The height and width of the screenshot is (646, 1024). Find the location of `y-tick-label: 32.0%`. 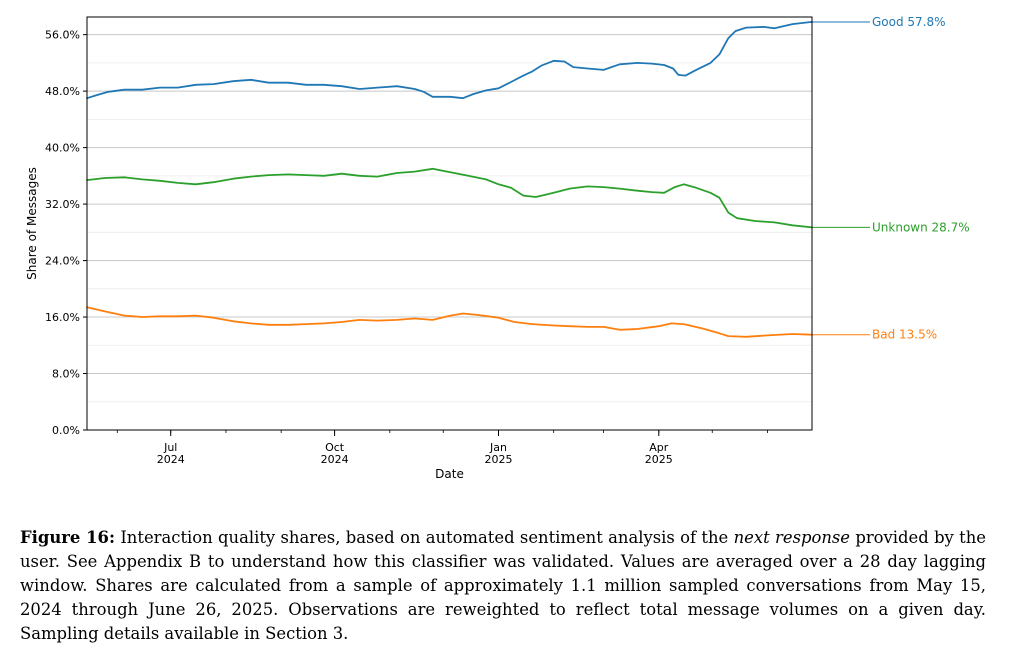

y-tick-label: 32.0% is located at coordinates (62, 204).